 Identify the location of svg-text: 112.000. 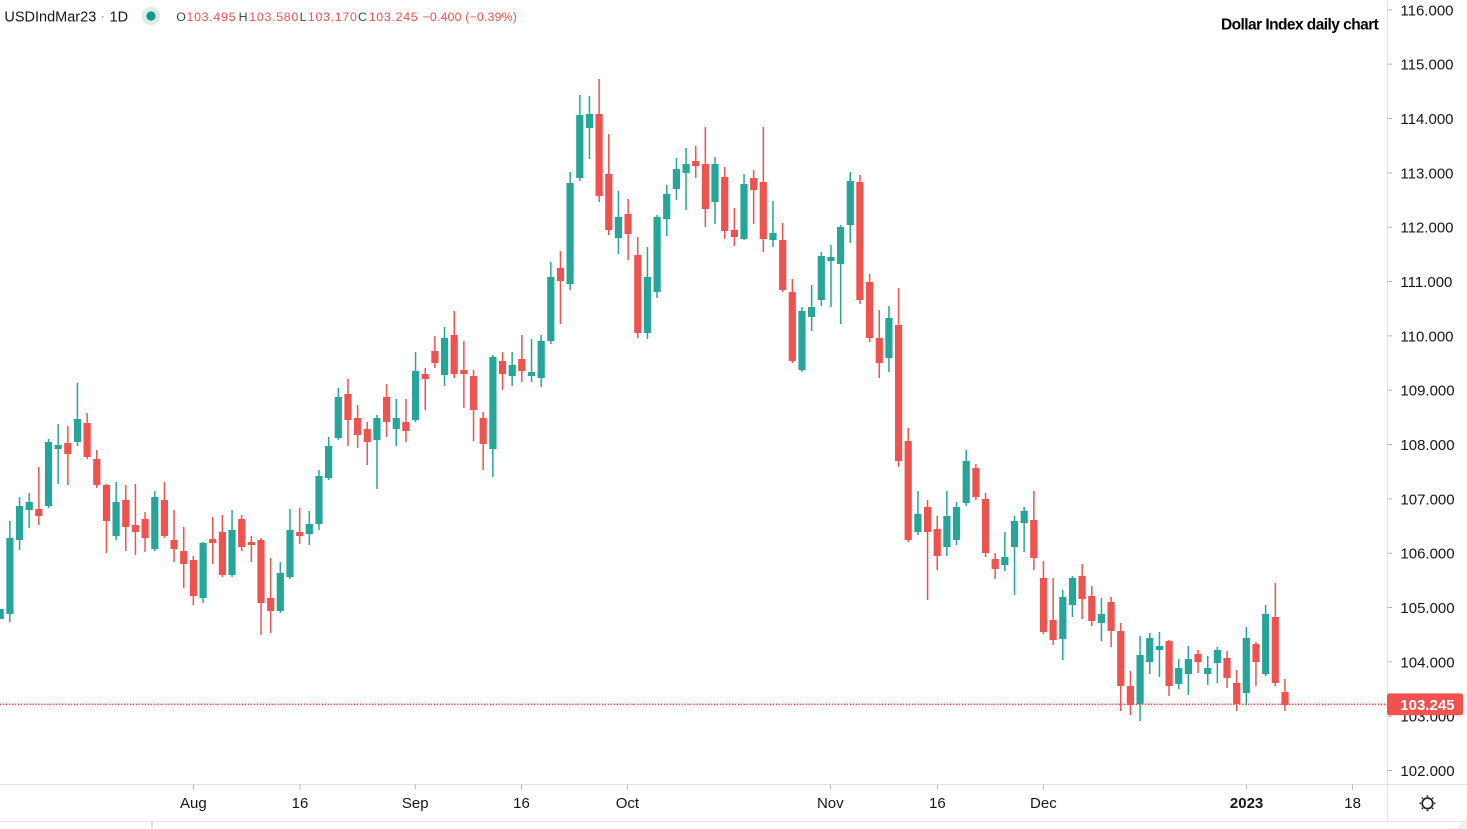
(1426, 228).